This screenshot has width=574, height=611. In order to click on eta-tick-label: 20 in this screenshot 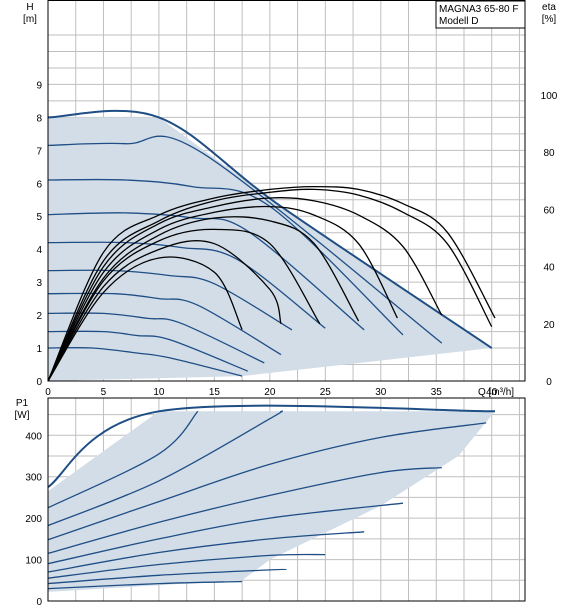, I will do `click(549, 325)`.